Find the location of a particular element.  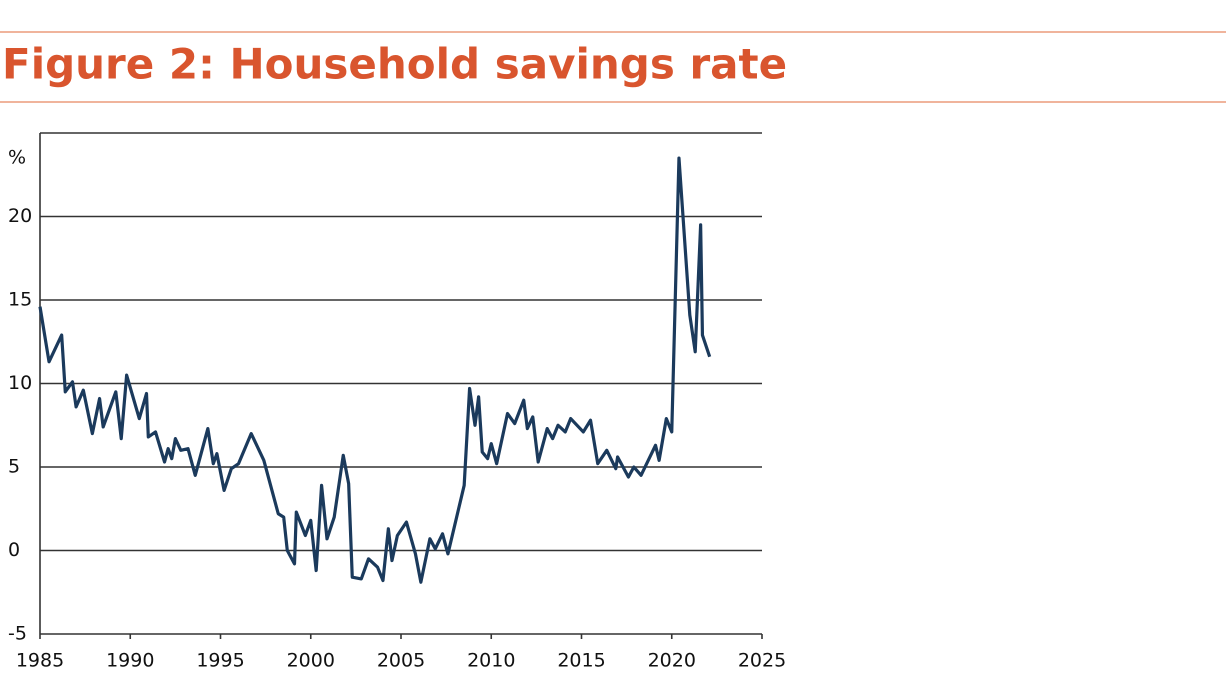

y-axis-label: % is located at coordinates (17, 158).